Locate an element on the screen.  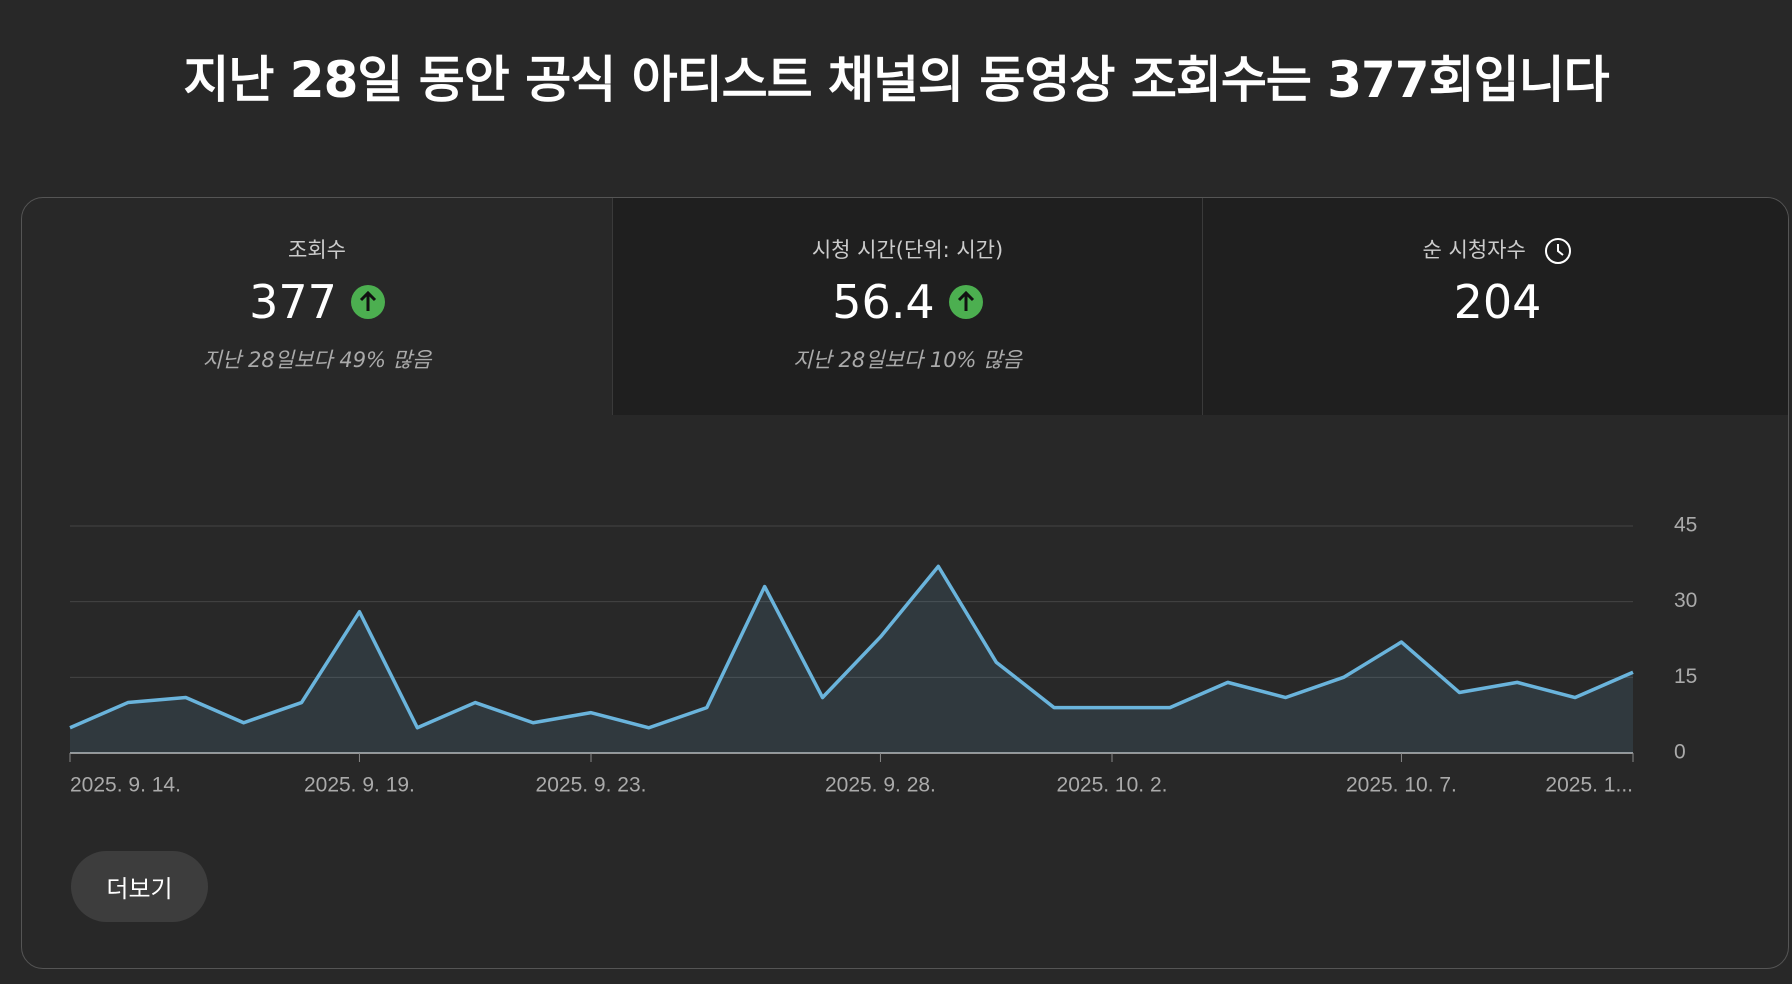
metric-value: 377 is located at coordinates (293, 302).